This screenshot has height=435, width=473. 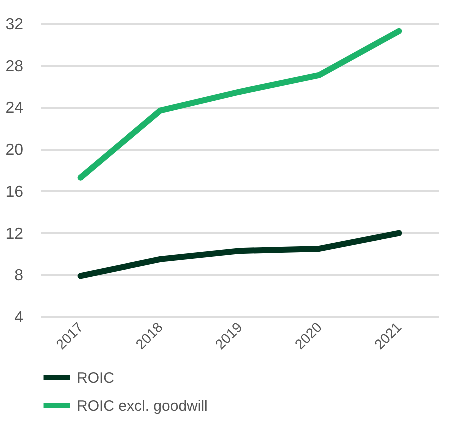 What do you see at coordinates (15, 234) in the screenshot?
I see `y-tick-label: 12` at bounding box center [15, 234].